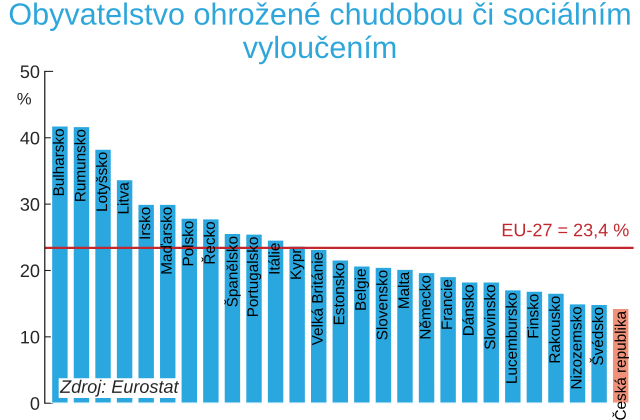 The image size is (640, 420). What do you see at coordinates (80, 165) in the screenshot?
I see `x-tick-label: Rumunsko` at bounding box center [80, 165].